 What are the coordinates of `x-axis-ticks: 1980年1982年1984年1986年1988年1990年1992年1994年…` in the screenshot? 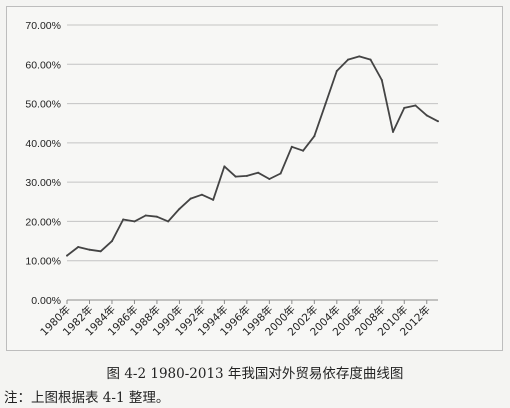 It's located at (235, 319).